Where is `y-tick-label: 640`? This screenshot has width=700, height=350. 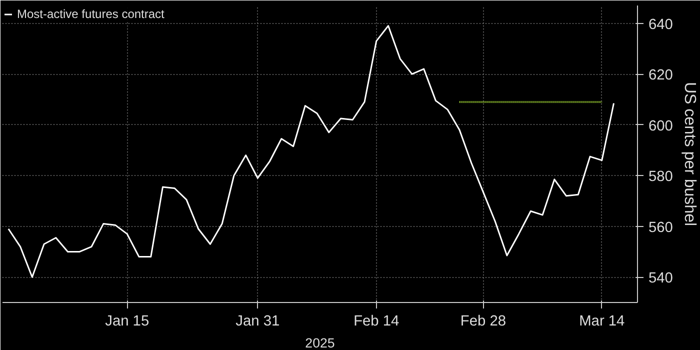 y-tick-label: 640 is located at coordinates (660, 24).